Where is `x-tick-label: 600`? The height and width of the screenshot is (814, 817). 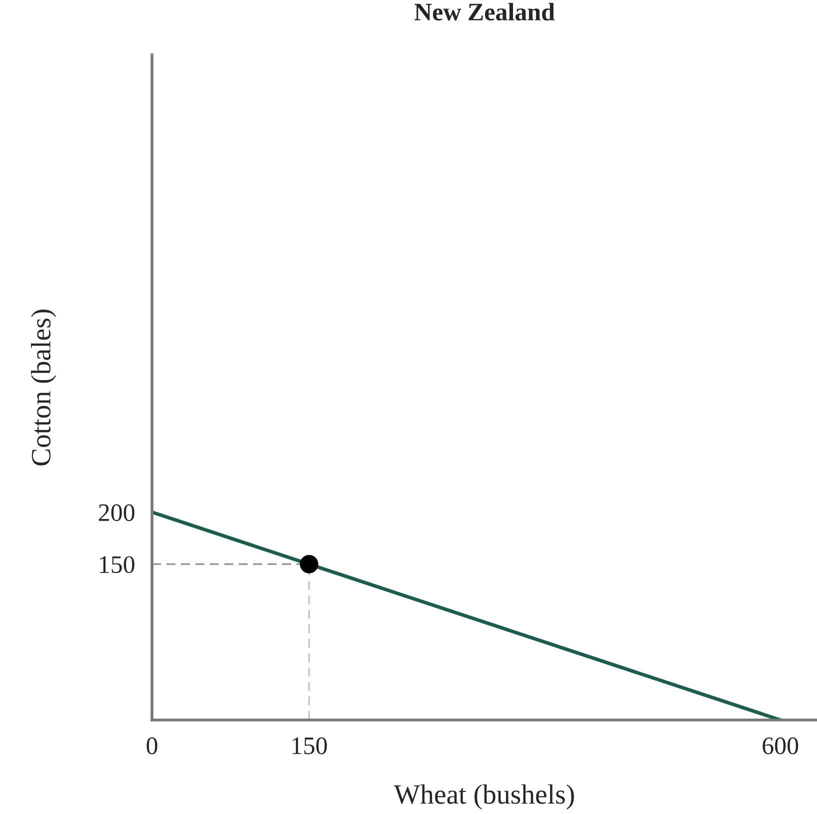
x-tick-label: 600 is located at coordinates (780, 745).